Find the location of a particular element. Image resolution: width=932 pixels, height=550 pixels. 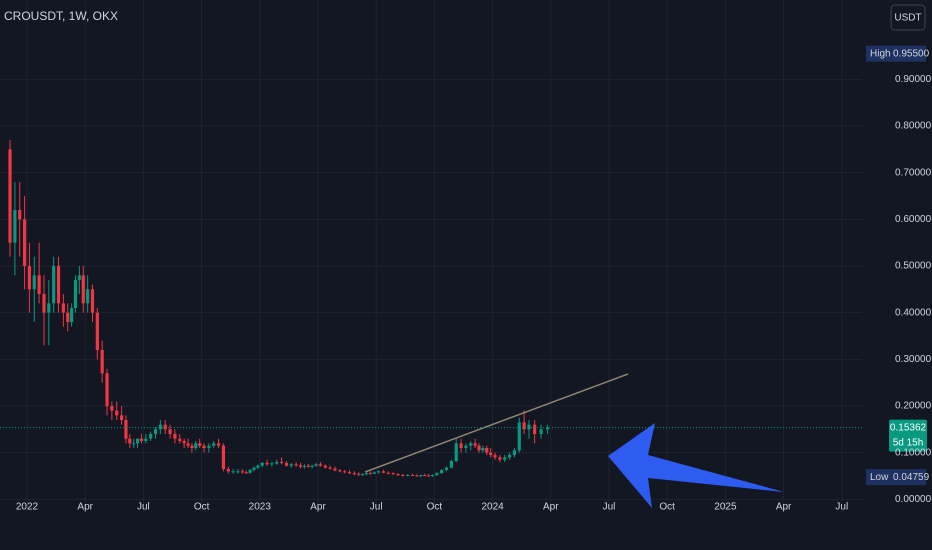

y-tick-label: 0.50000 is located at coordinates (913, 266).